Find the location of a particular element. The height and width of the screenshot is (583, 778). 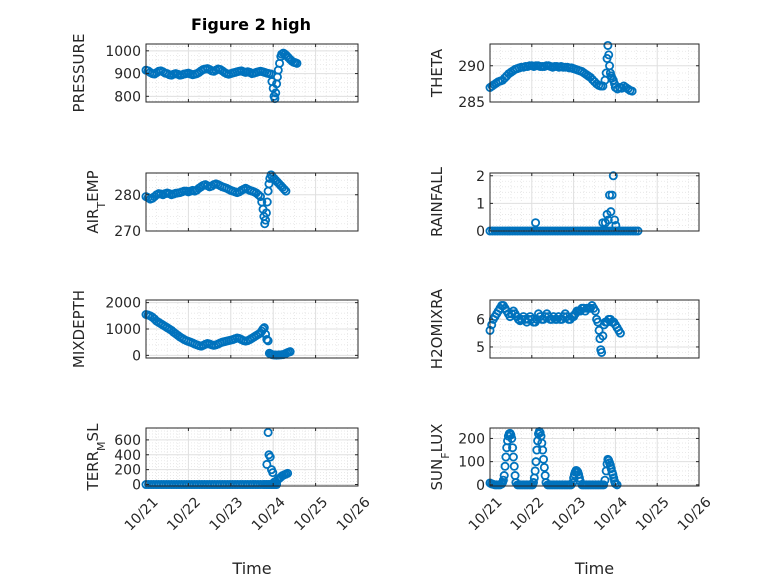

y-axis-label: TERRMSL is located at coordinates (96, 457).